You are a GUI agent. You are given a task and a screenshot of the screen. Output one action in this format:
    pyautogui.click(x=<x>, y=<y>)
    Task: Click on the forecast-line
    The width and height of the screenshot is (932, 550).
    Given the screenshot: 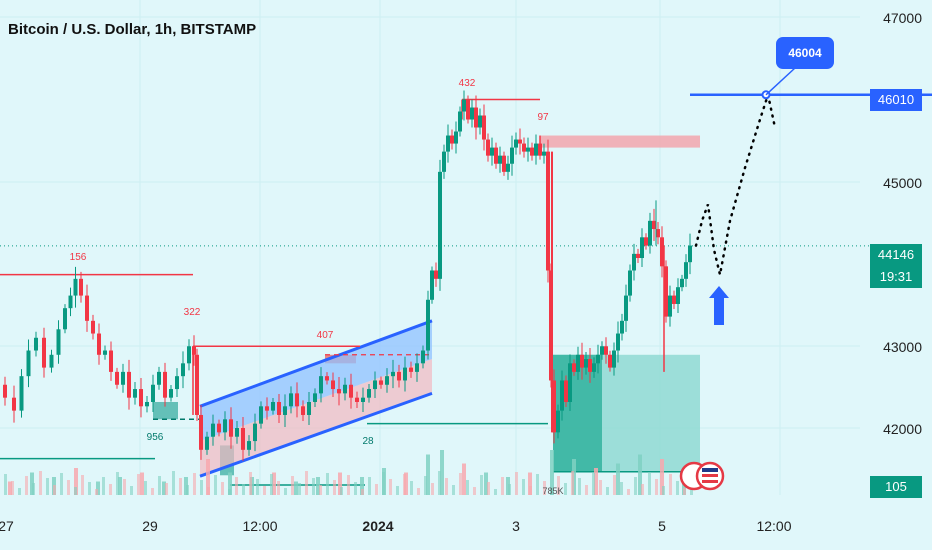 What is the action you would take?
    pyautogui.click(x=735, y=182)
    